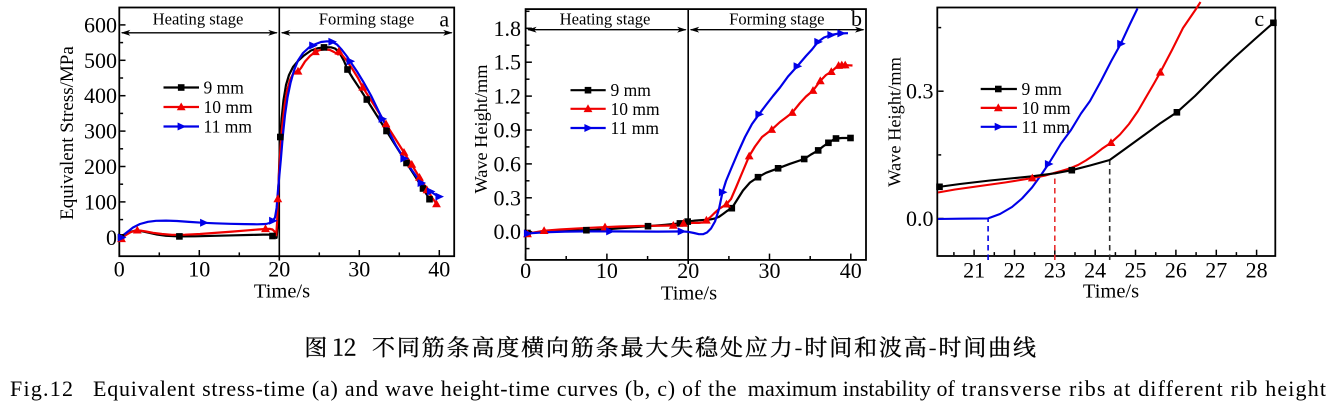 Image resolution: width=1332 pixels, height=411 pixels. I want to click on svg-text: Fig.12, so click(41, 388).